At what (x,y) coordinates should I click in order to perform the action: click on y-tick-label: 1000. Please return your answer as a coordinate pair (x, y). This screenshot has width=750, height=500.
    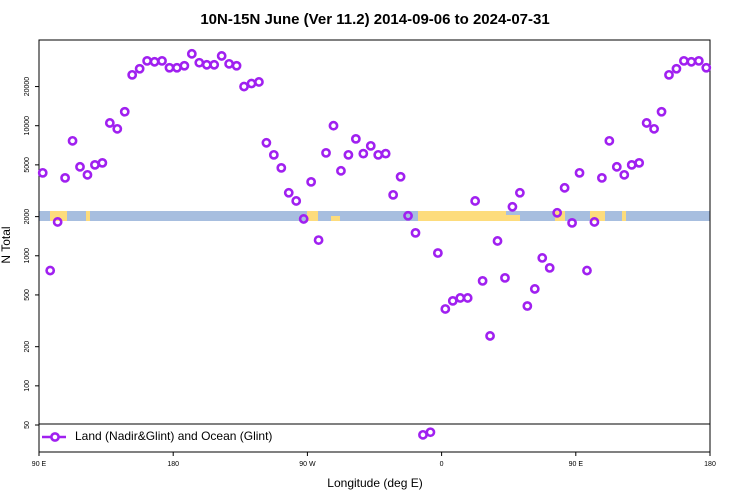
    Looking at the image, I should click on (27, 256).